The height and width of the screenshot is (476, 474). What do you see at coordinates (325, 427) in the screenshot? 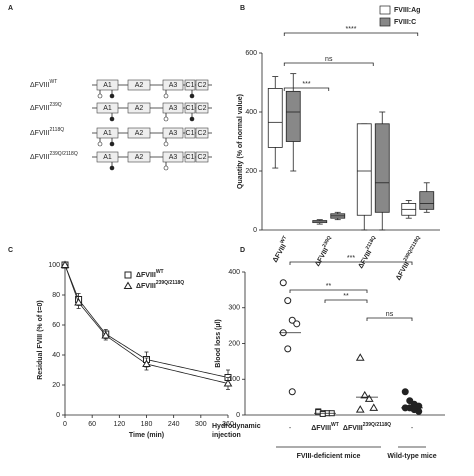
I see `group-label: ΔFVIIIWT` at bounding box center [325, 427].